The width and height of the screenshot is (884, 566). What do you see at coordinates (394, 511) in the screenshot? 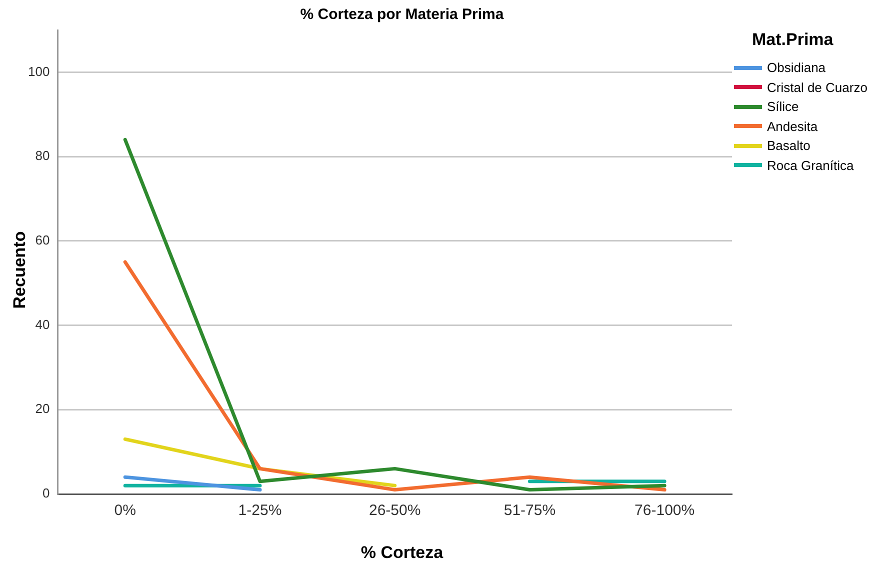
I see `x-tick-label: 26-50%` at bounding box center [394, 511].